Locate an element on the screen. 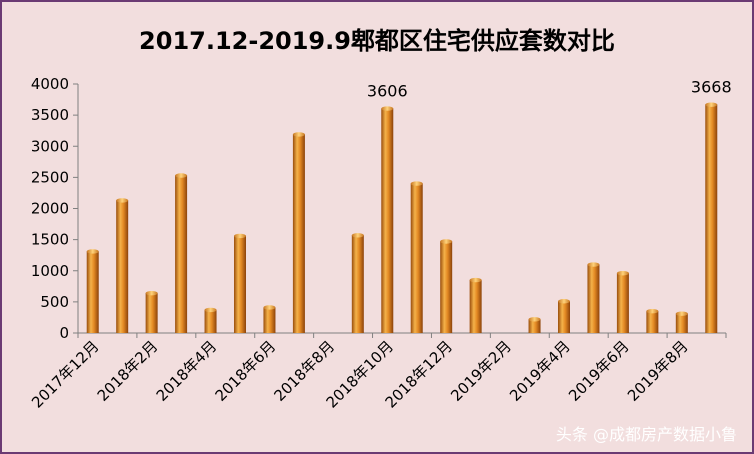 The width and height of the screenshot is (754, 454). watermark: 头条 @成都房产数据小鲁 is located at coordinates (646, 434).